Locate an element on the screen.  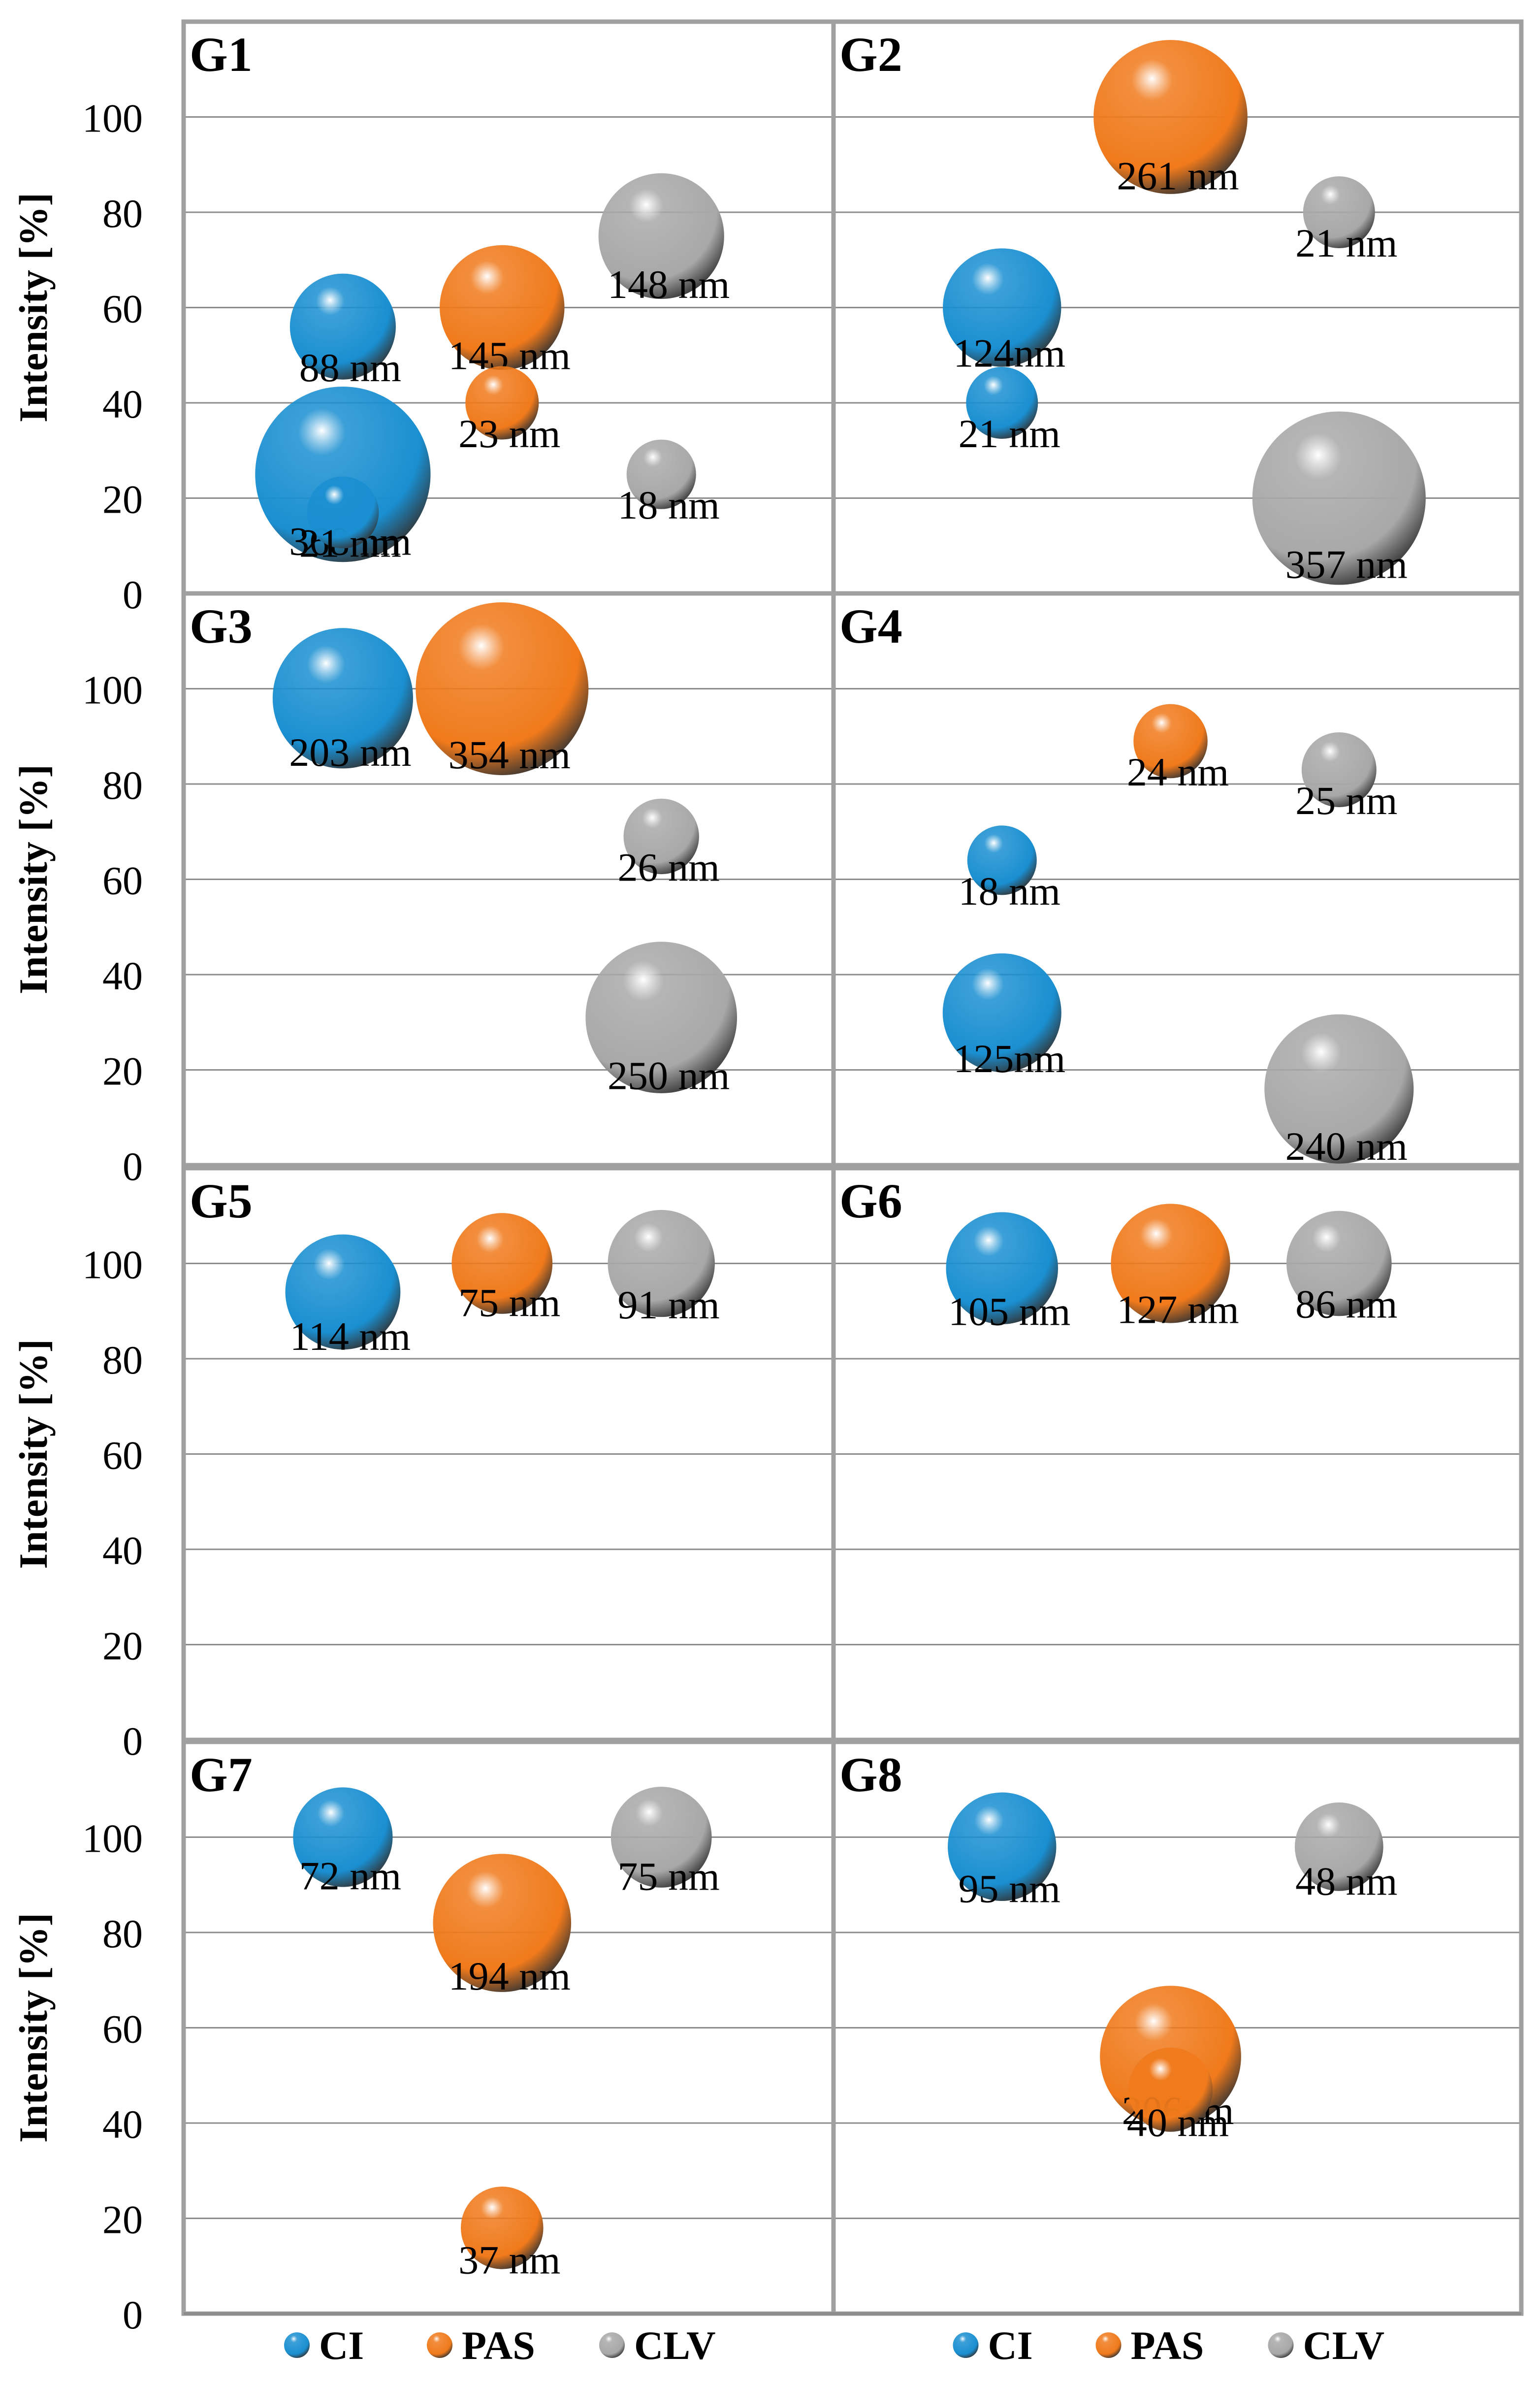
data-label: 114 nm is located at coordinates (350, 1337).